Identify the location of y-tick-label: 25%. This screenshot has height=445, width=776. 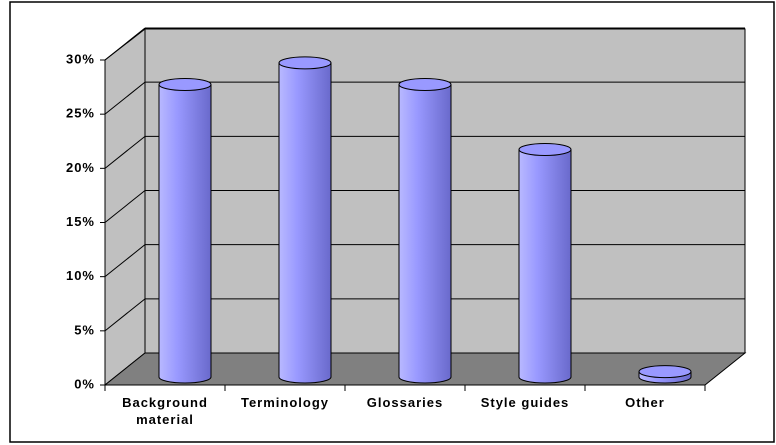
(80, 113).